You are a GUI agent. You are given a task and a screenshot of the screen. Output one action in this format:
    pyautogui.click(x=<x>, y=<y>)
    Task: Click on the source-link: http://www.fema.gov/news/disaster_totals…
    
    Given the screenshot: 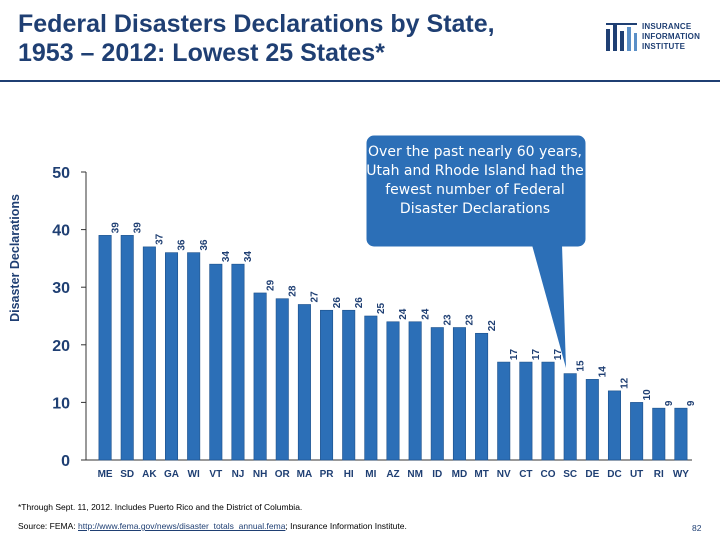 What is the action you would take?
    pyautogui.click(x=182, y=526)
    